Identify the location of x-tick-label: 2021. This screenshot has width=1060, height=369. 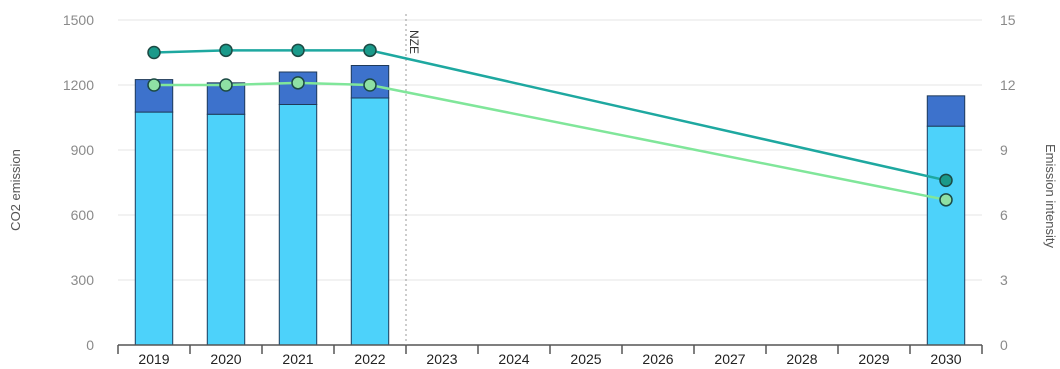
(297, 359).